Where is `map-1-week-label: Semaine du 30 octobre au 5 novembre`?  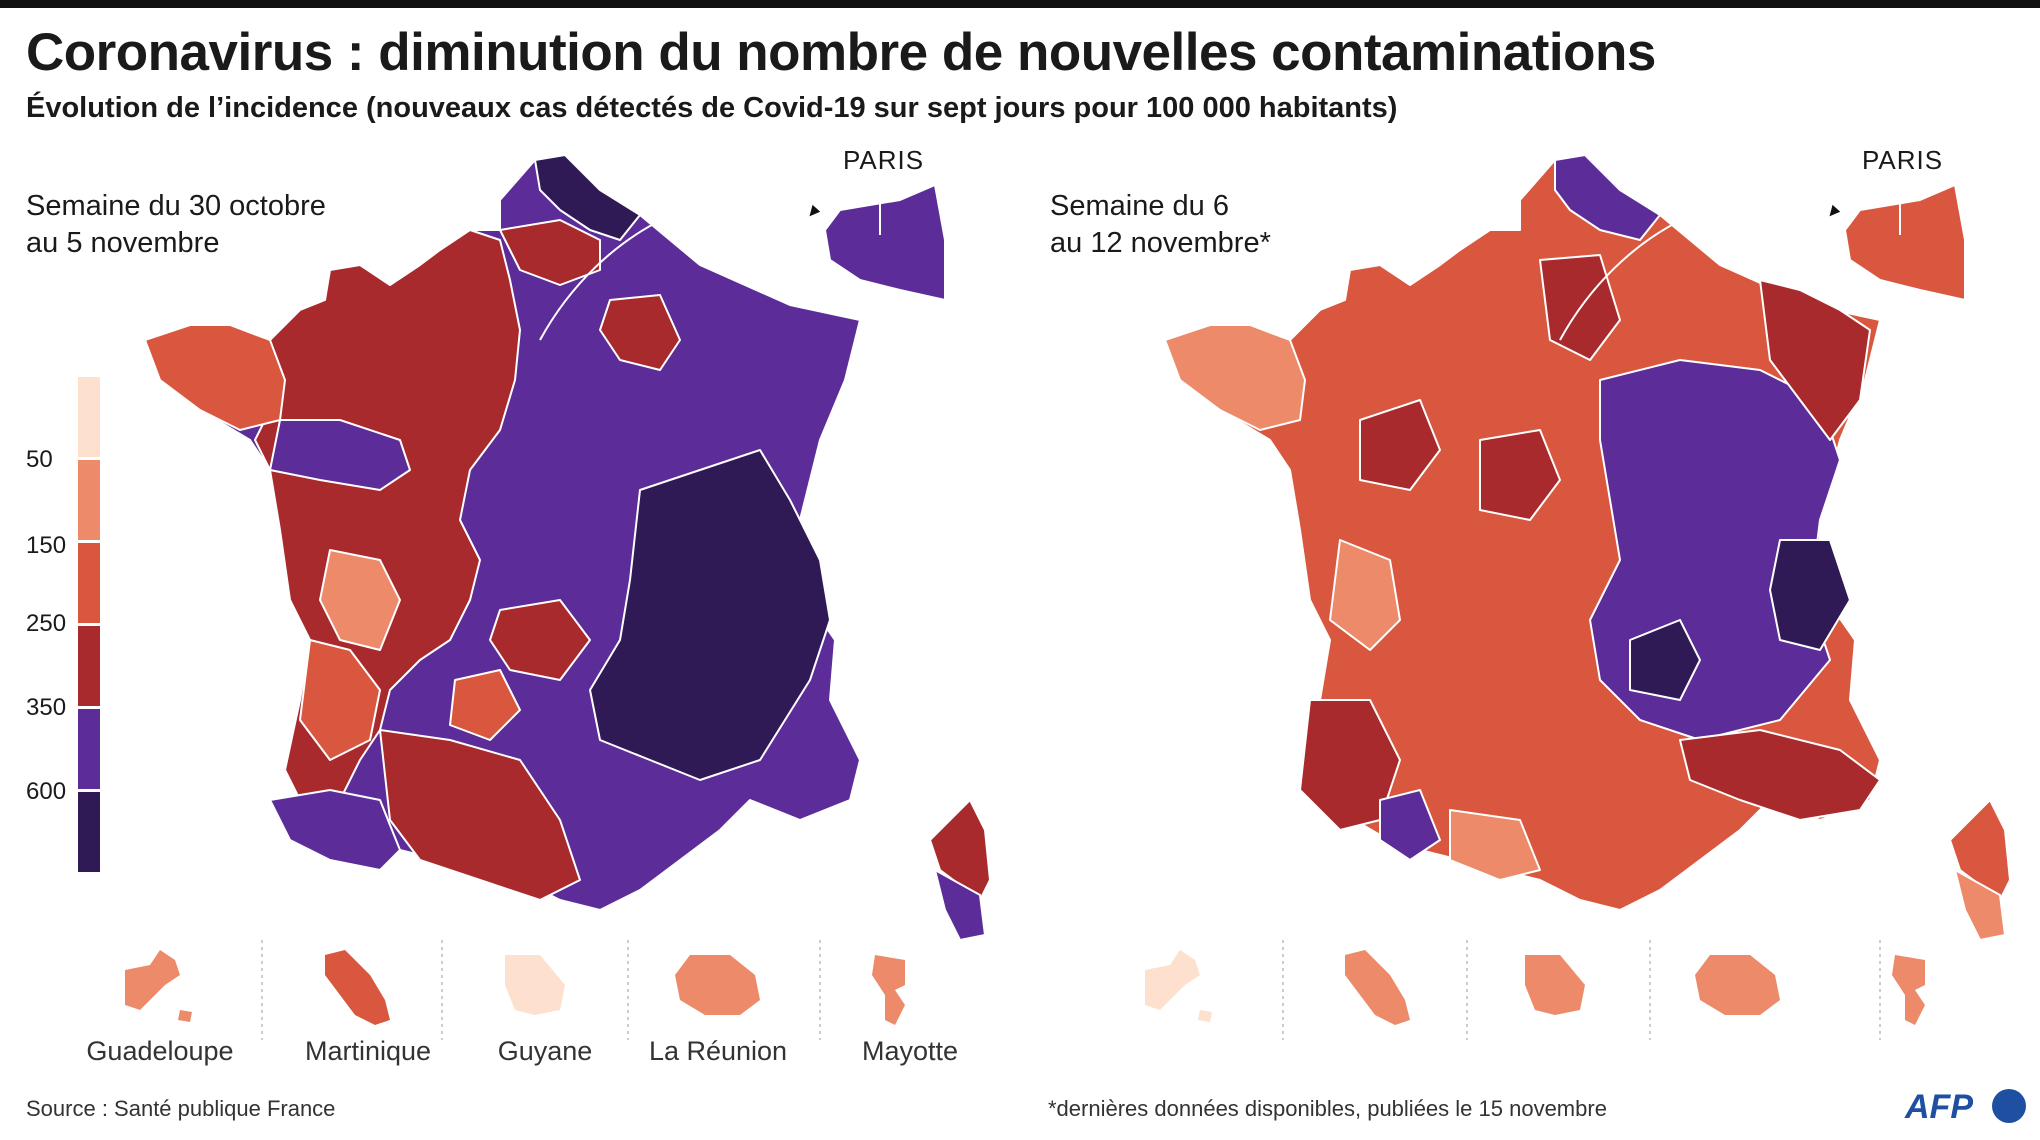 map-1-week-label: Semaine du 30 octobre au 5 novembre is located at coordinates (176, 224).